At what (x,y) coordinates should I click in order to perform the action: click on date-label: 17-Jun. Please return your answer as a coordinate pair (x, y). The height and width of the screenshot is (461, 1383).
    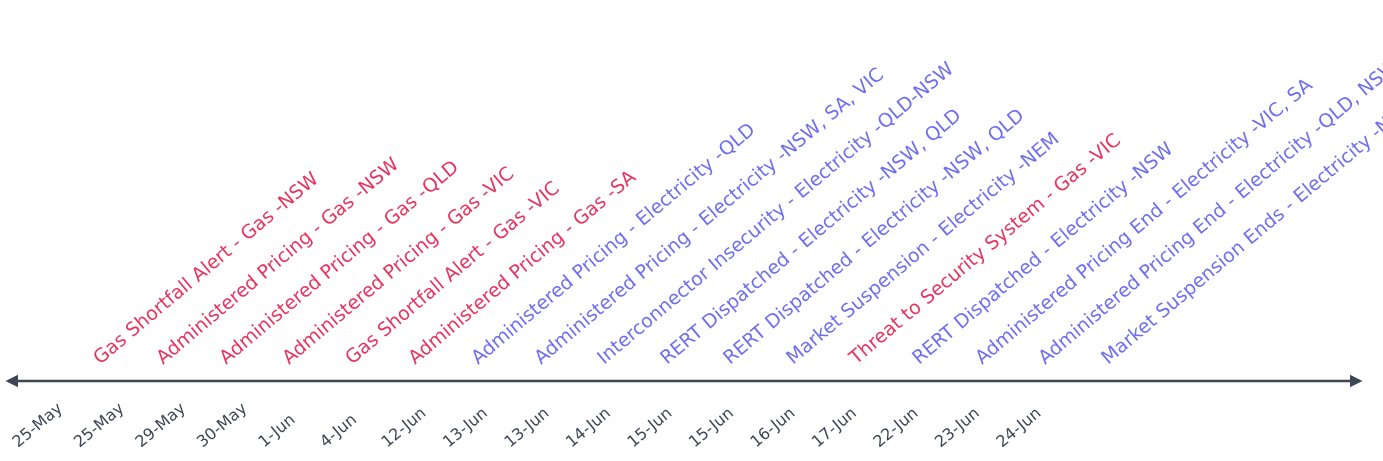
    Looking at the image, I should click on (834, 427).